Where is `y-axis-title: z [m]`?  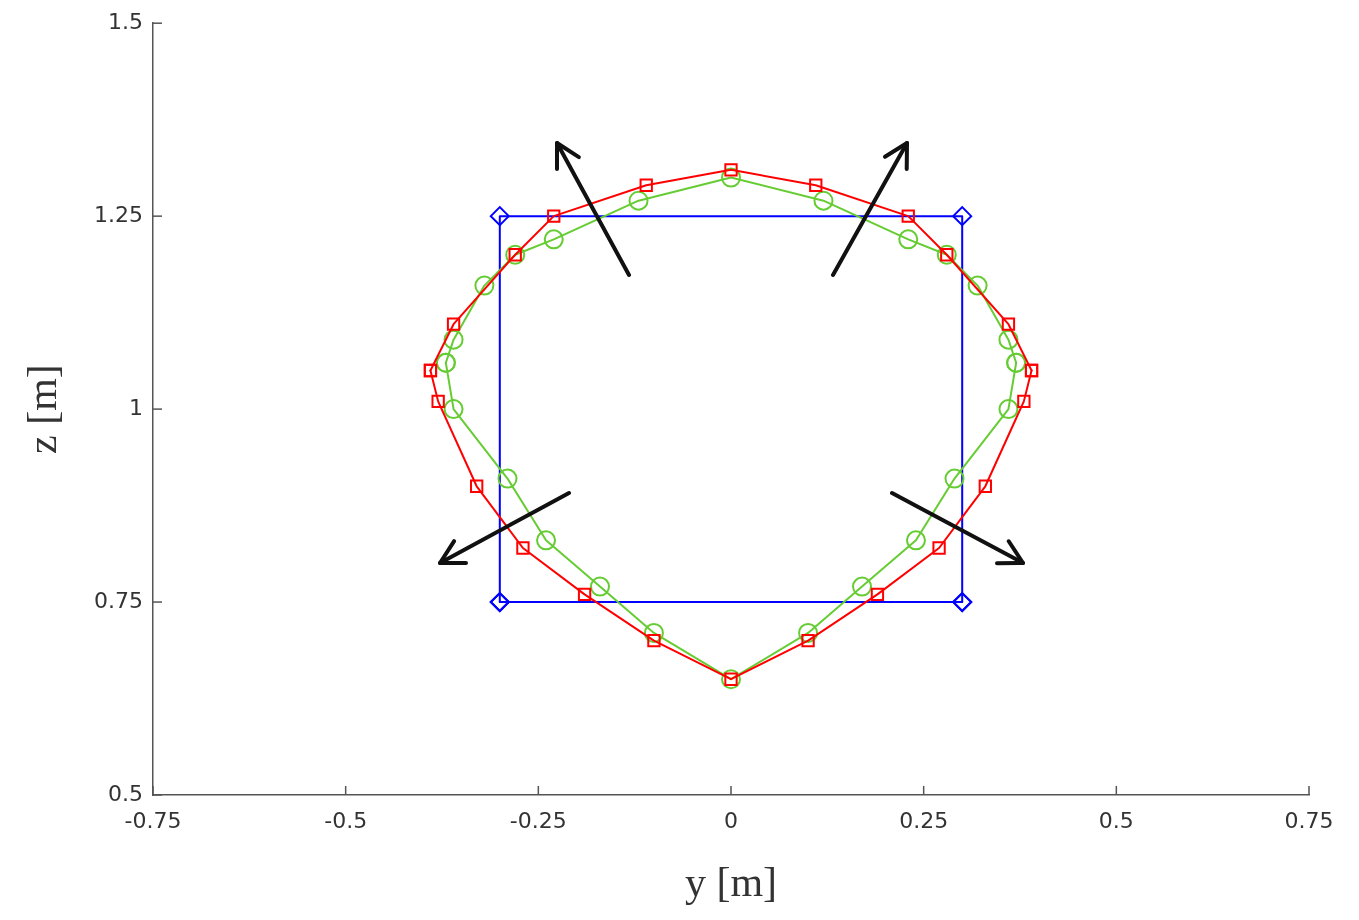 y-axis-title: z [m] is located at coordinates (42, 409).